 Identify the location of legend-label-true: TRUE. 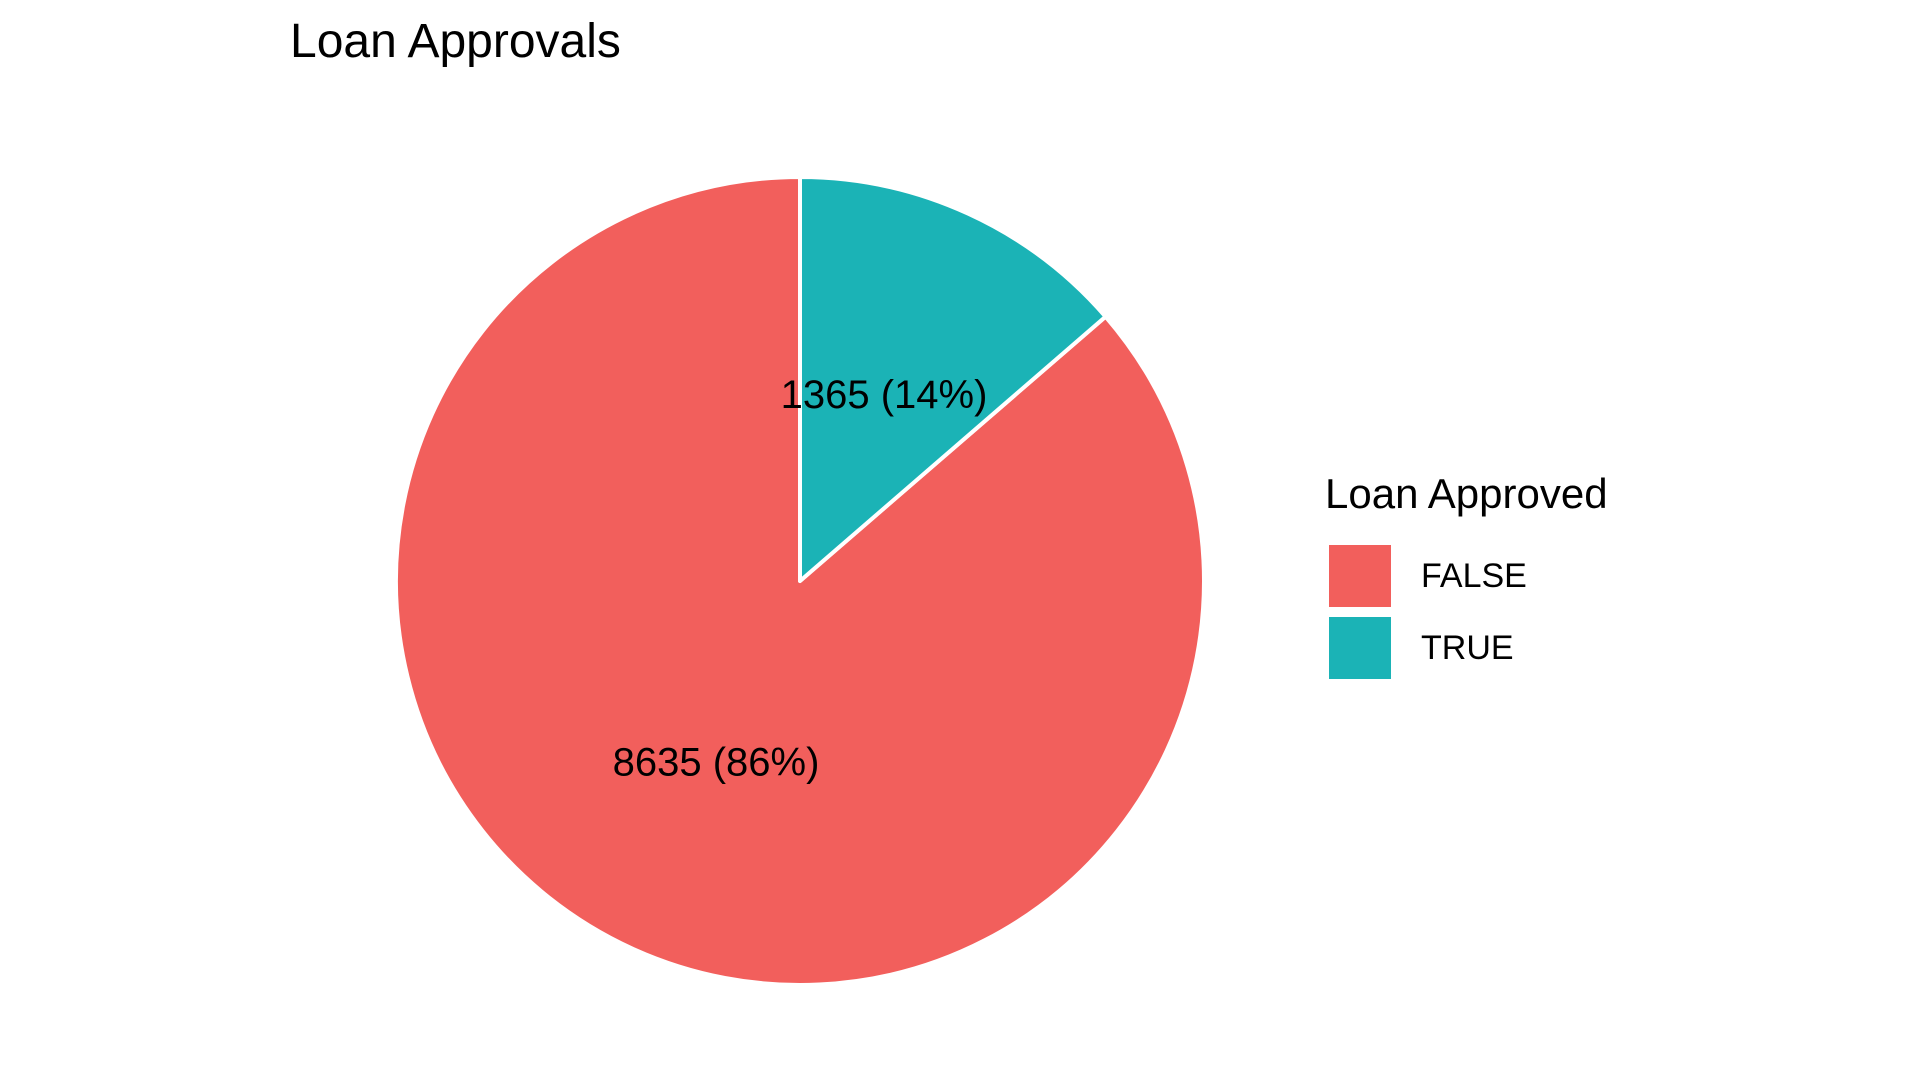
(1467, 647).